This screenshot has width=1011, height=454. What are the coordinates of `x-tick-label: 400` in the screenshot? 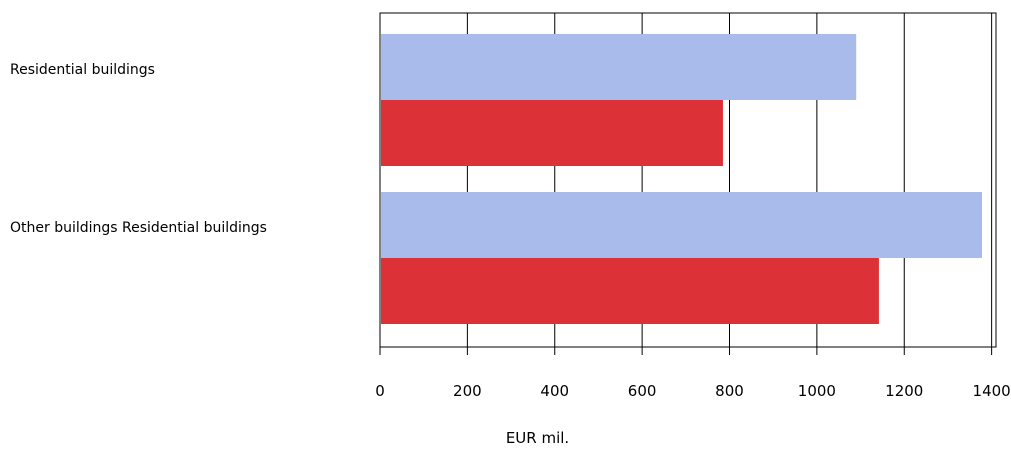 It's located at (554, 391).